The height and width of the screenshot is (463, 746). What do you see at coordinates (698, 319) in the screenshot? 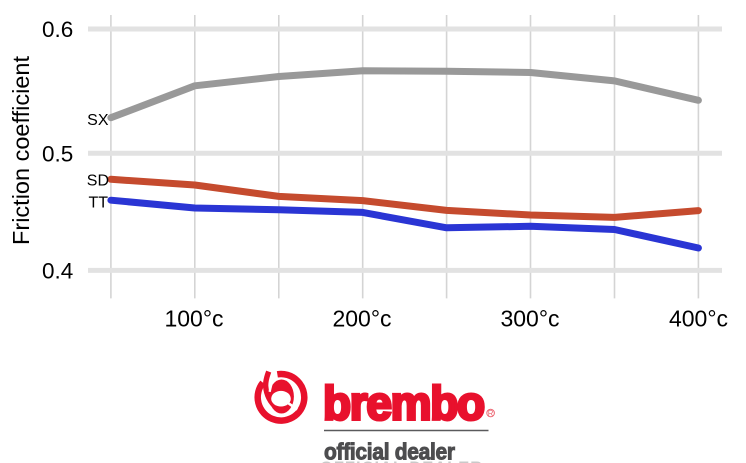
I see `svg-text: 400°c` at bounding box center [698, 319].